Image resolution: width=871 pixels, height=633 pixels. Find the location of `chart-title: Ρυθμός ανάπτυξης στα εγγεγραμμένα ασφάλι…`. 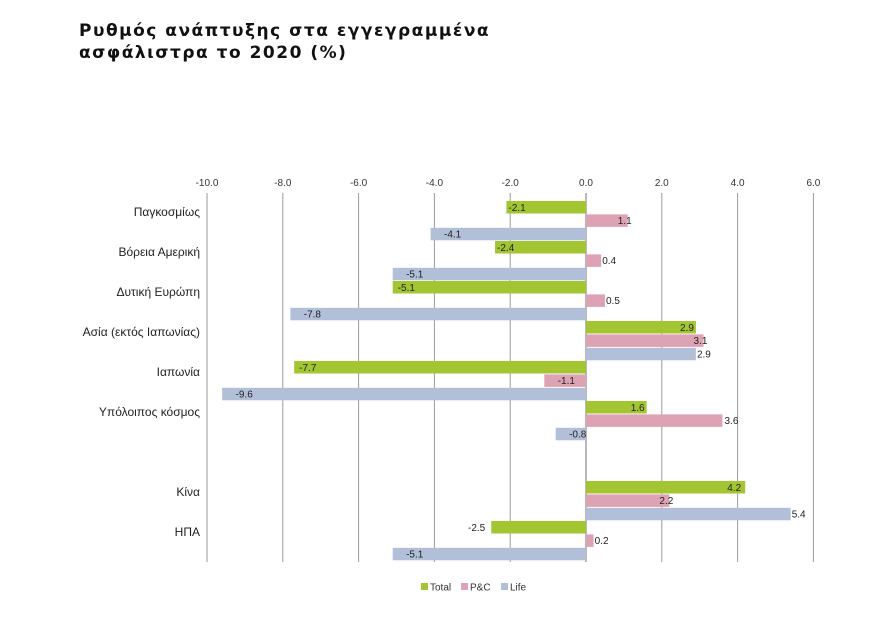

chart-title: Ρυθμός ανάπτυξης στα εγγεγραμμένα ασφάλι… is located at coordinates (284, 42).